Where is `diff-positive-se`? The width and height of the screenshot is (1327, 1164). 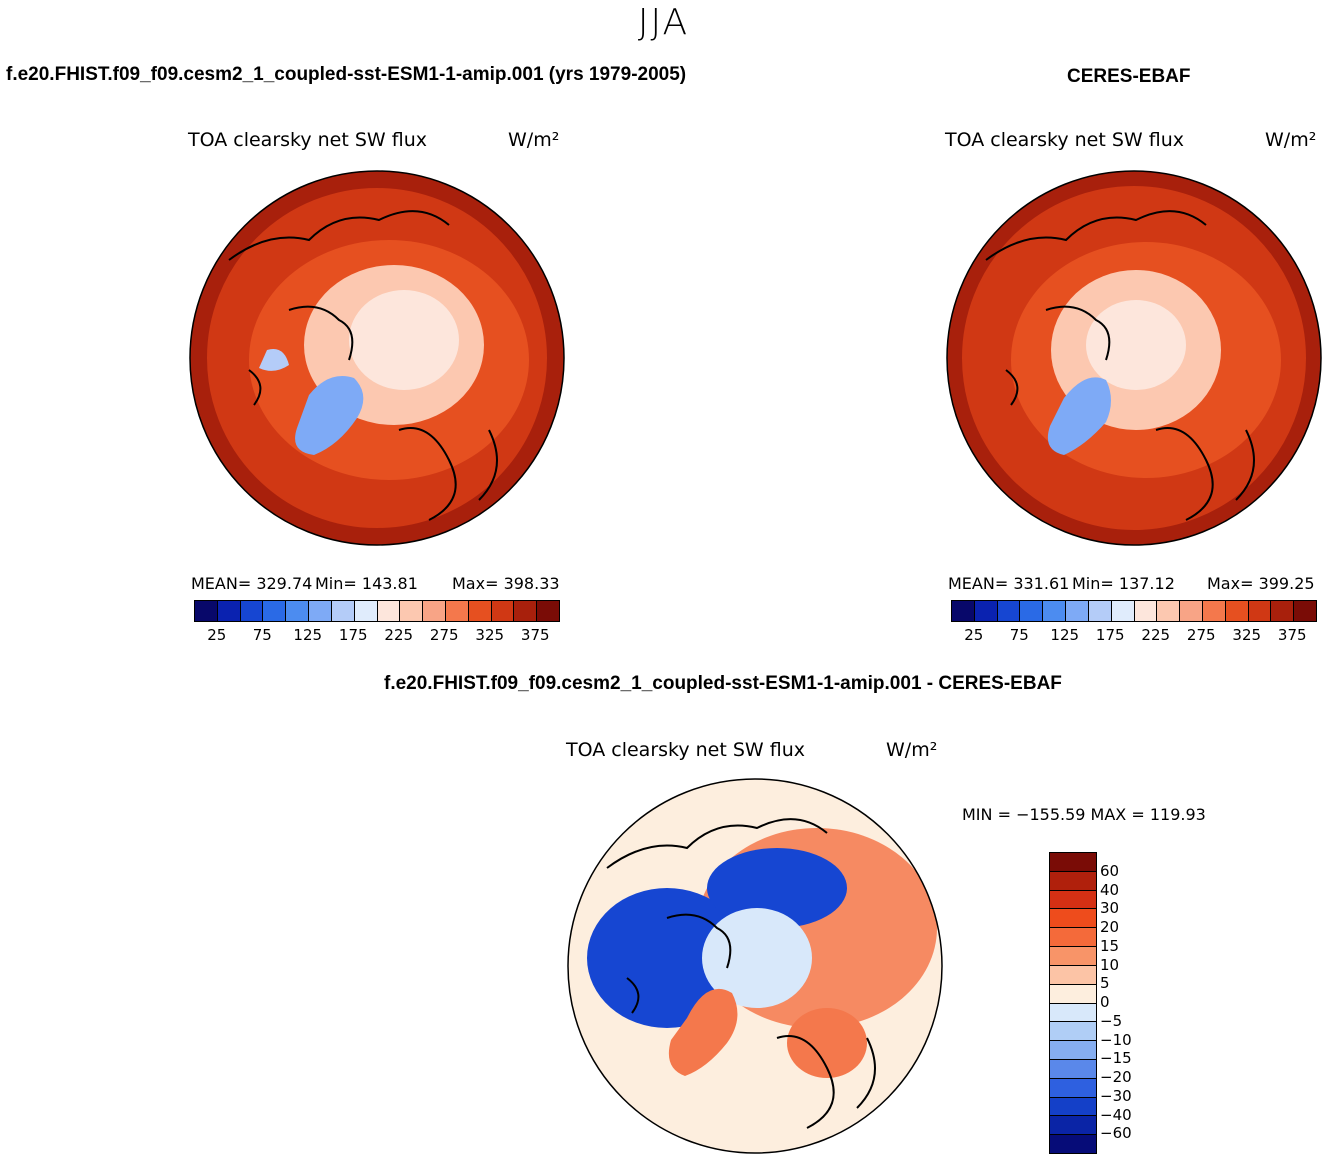 diff-positive-se is located at coordinates (827, 1043).